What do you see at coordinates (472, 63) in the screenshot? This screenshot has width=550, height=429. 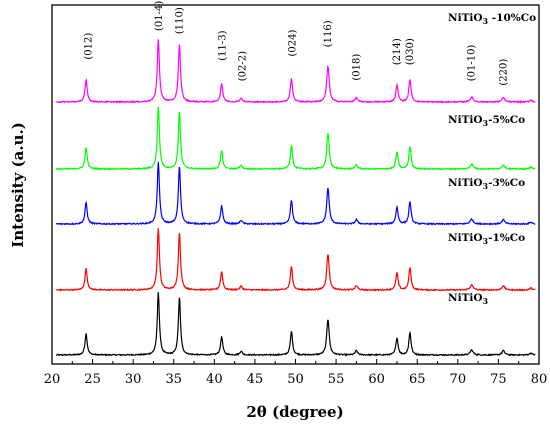 I see `peak-label-10: (01-10)` at bounding box center [472, 63].